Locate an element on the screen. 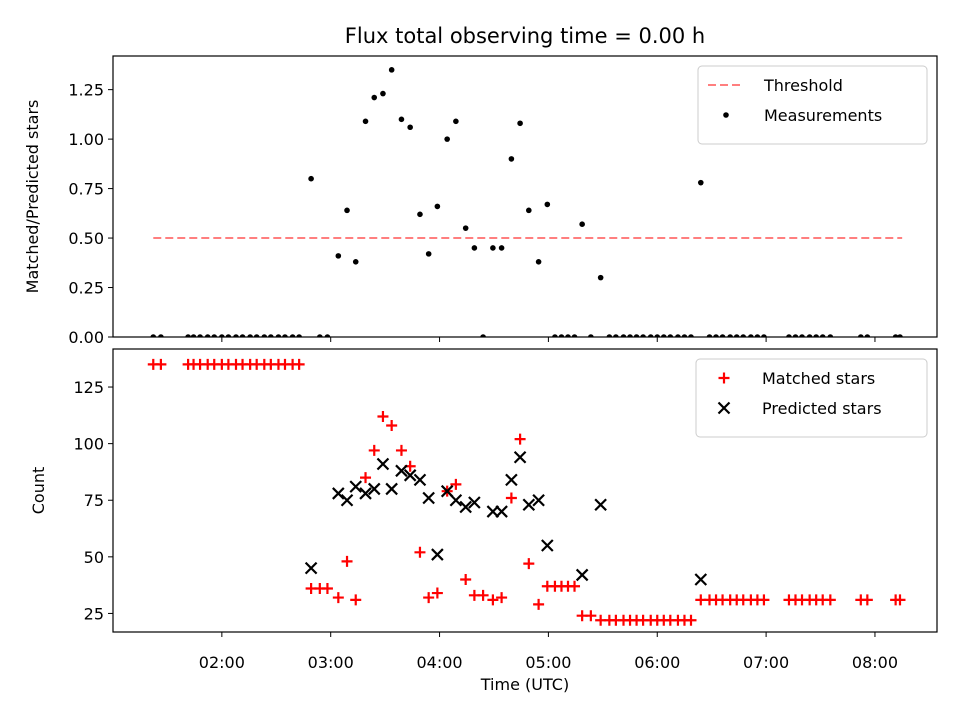 The image size is (960, 720). x-tick-label: 03:00 is located at coordinates (331, 662).